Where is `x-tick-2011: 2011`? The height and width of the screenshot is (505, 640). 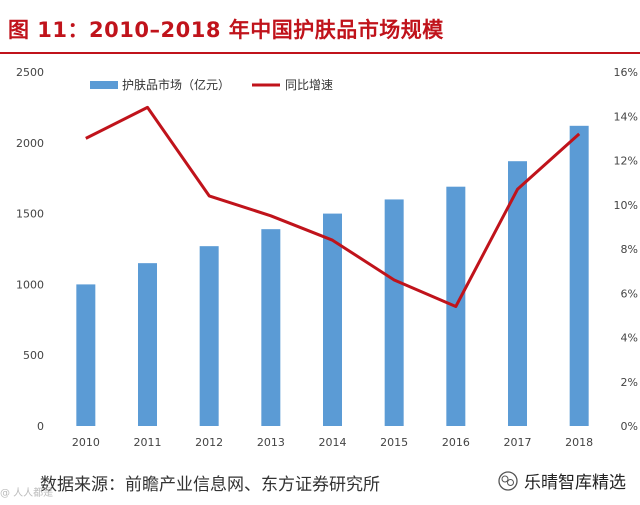
x-tick-2011: 2011 is located at coordinates (148, 442).